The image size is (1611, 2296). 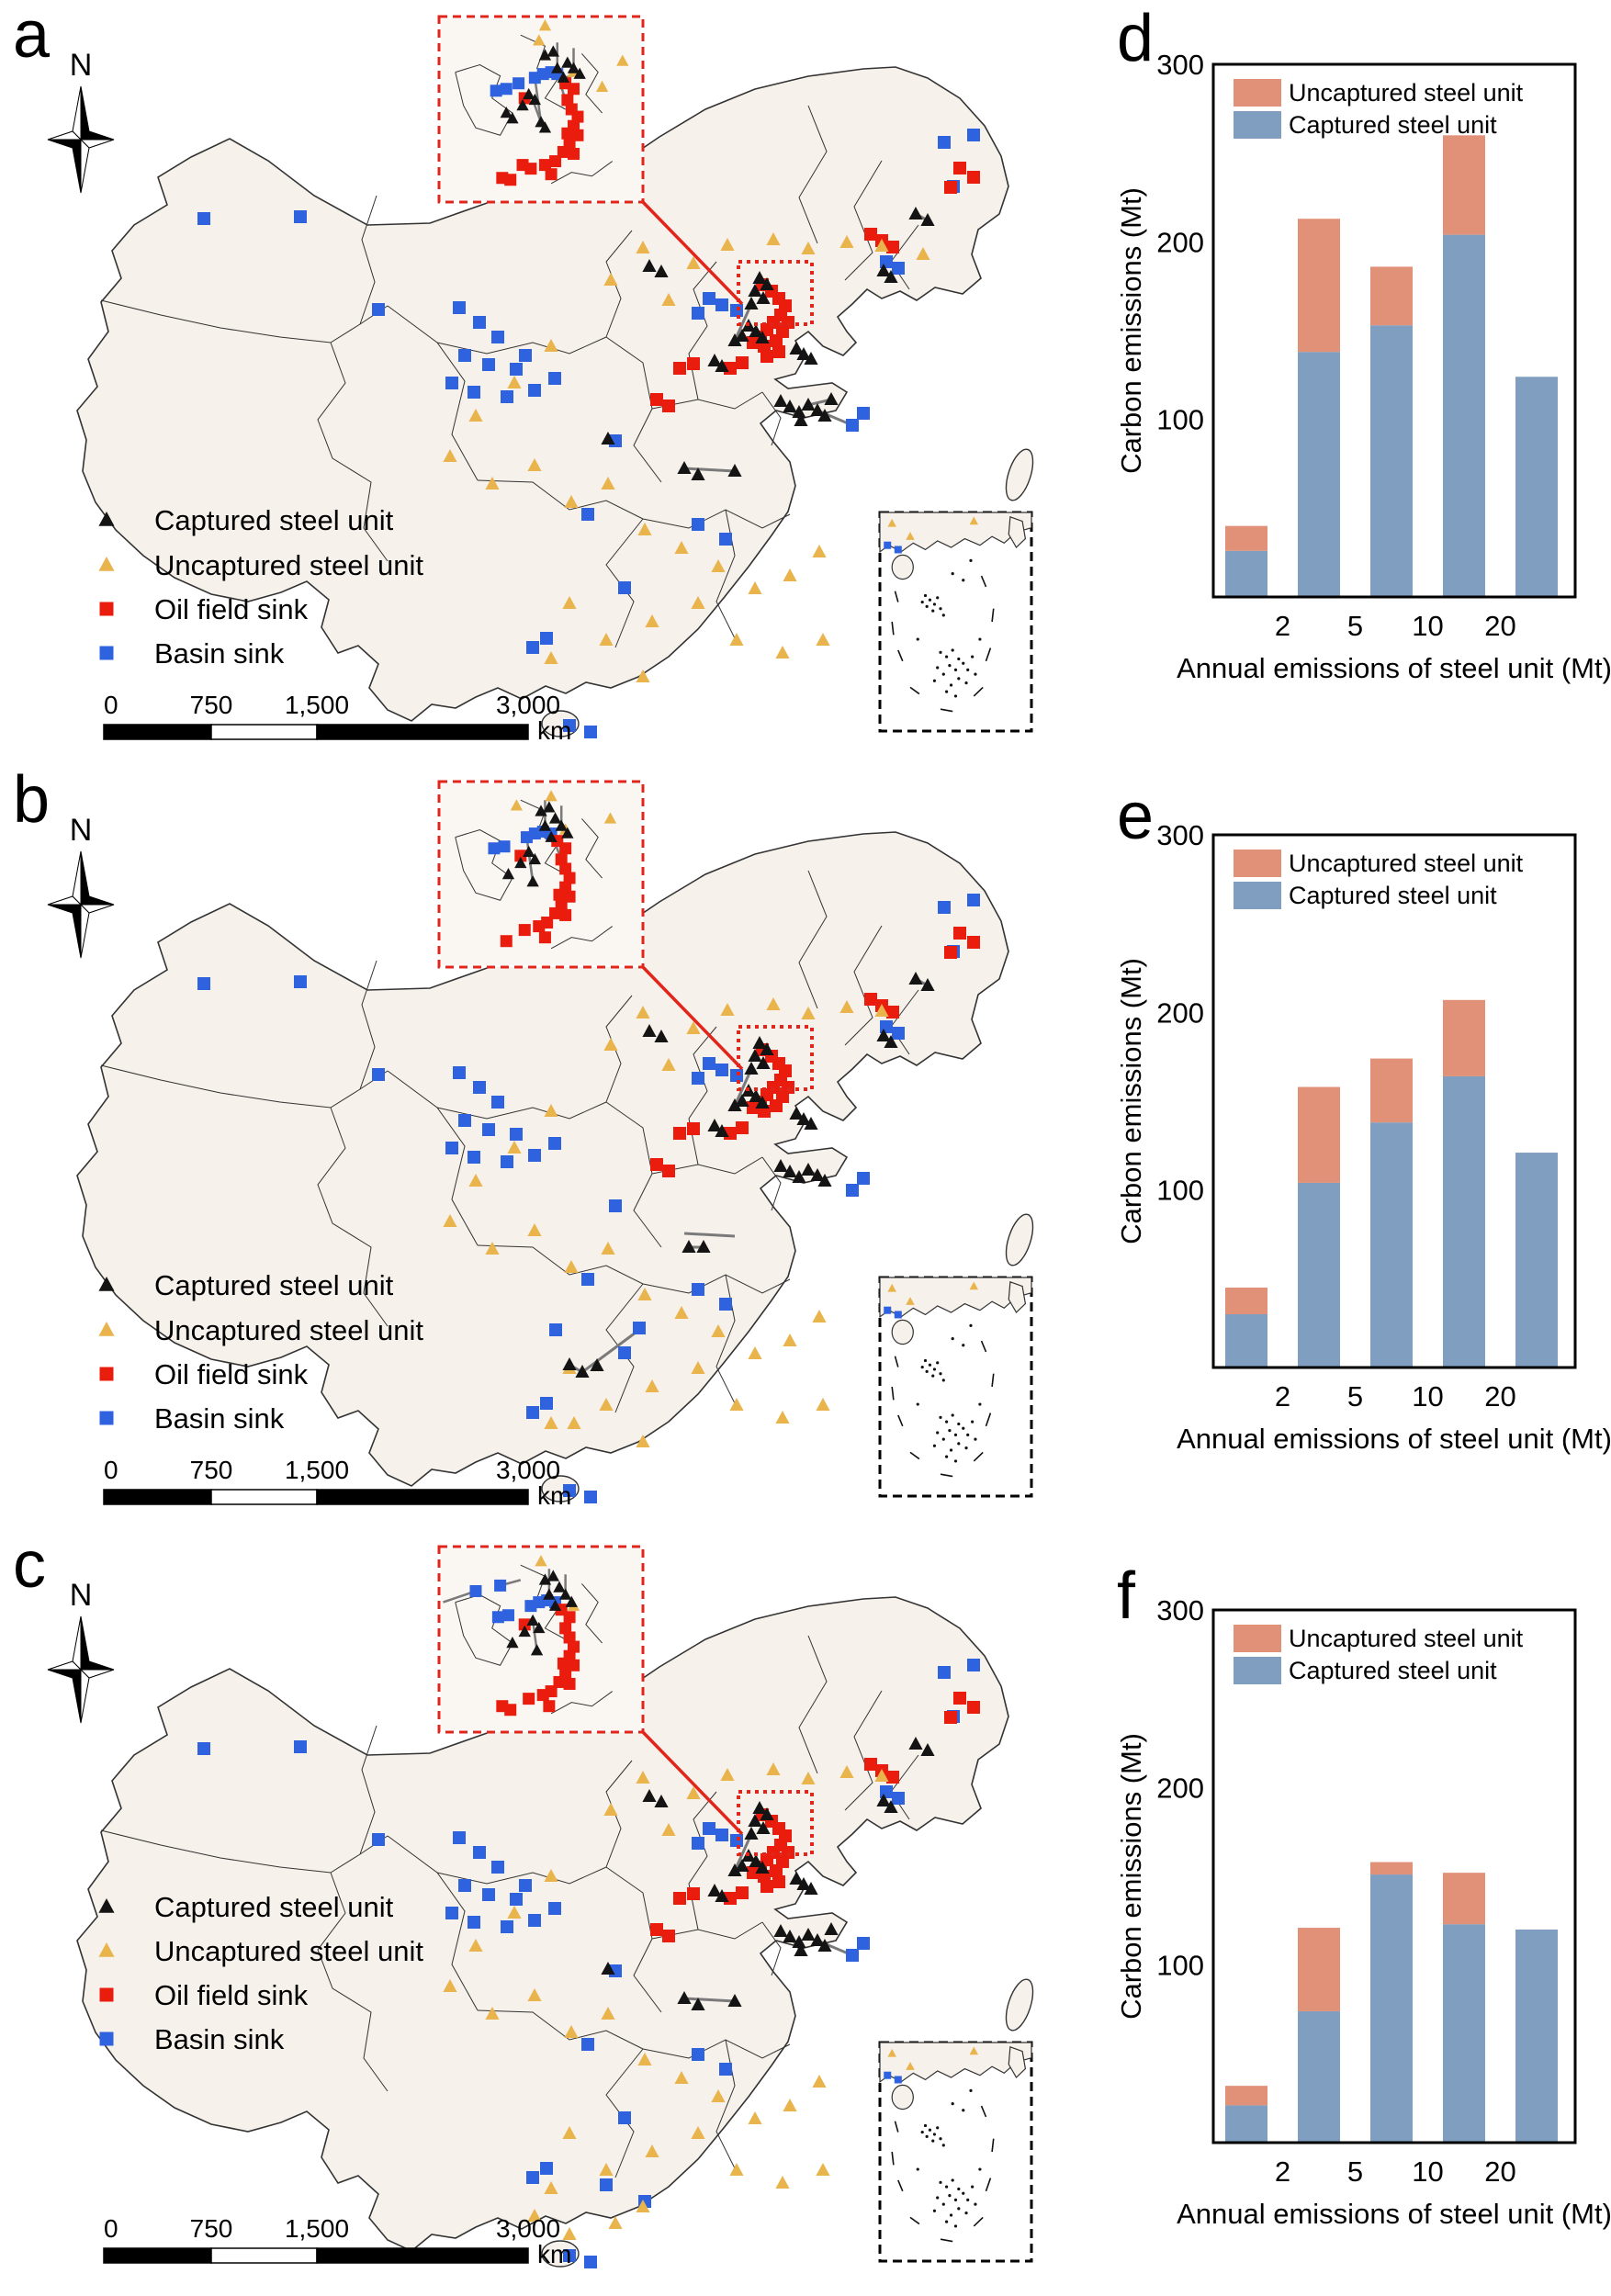 I want to click on legend-square-icon, so click(x=107, y=1994).